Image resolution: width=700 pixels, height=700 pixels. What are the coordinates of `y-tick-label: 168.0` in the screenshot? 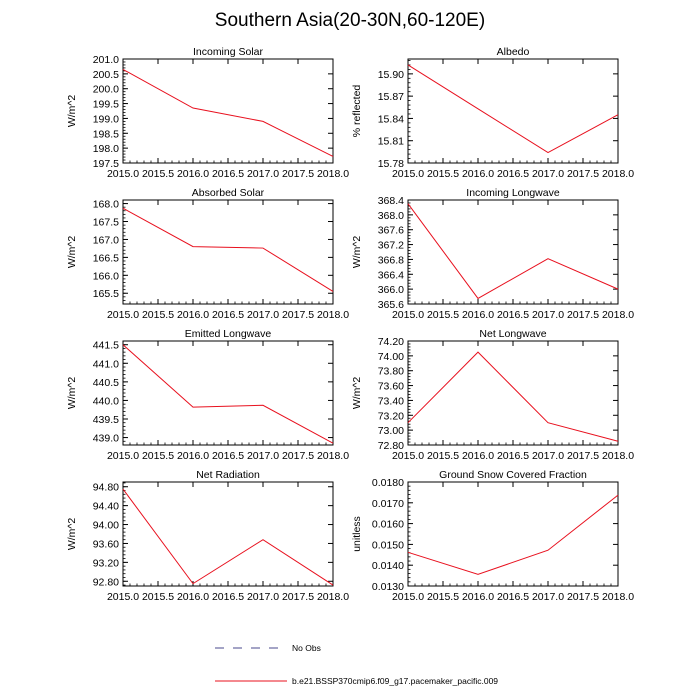 It's located at (106, 205).